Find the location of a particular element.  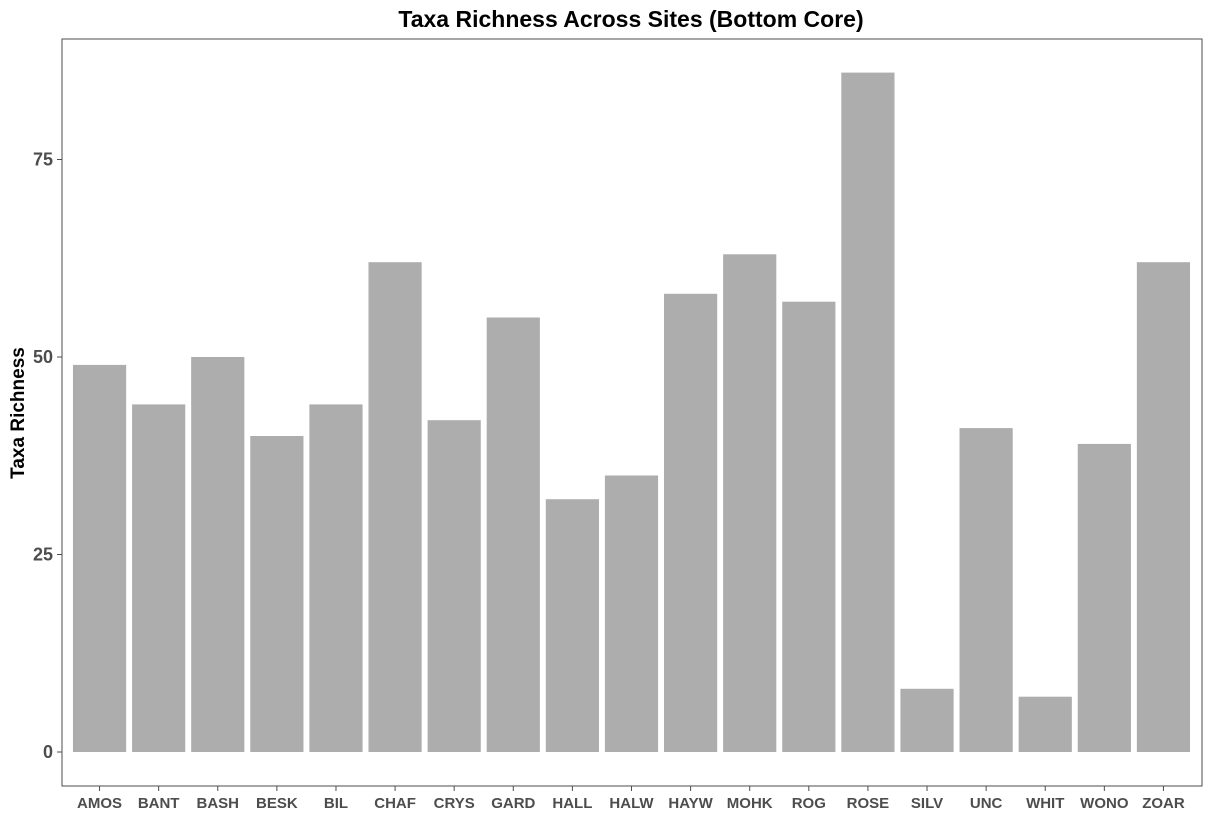

bar-halw is located at coordinates (631, 613).